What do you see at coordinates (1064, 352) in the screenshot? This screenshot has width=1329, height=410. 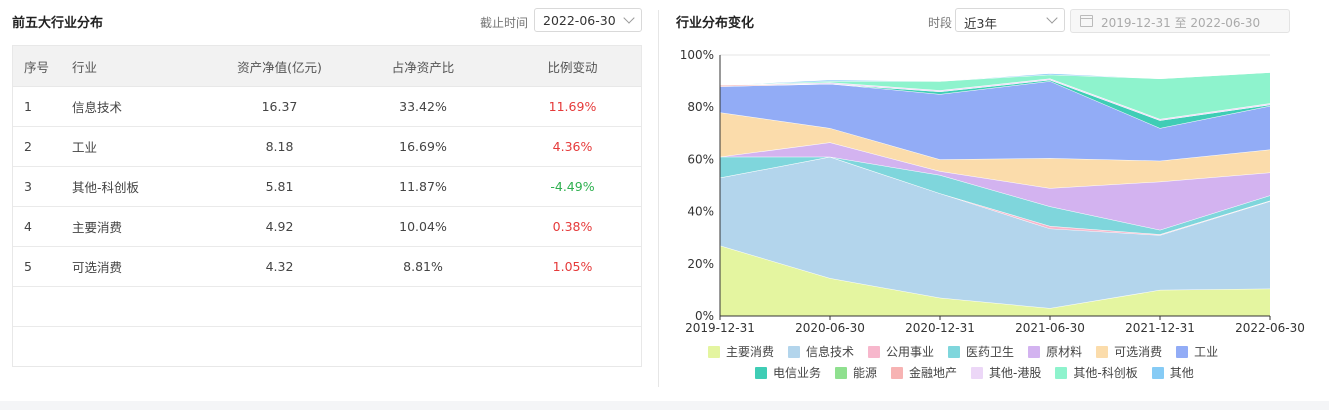 I see `legend-label: 原材料` at bounding box center [1064, 352].